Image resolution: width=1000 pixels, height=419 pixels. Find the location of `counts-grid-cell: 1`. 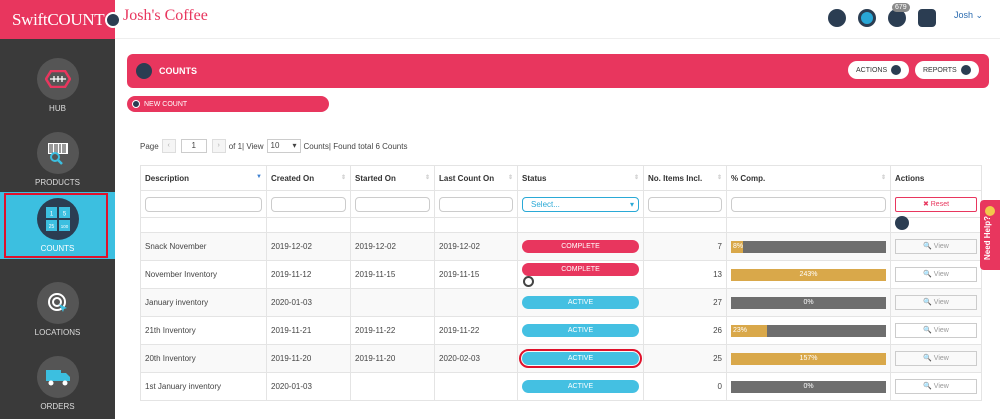

counts-grid-cell: 1 is located at coordinates (51, 215).